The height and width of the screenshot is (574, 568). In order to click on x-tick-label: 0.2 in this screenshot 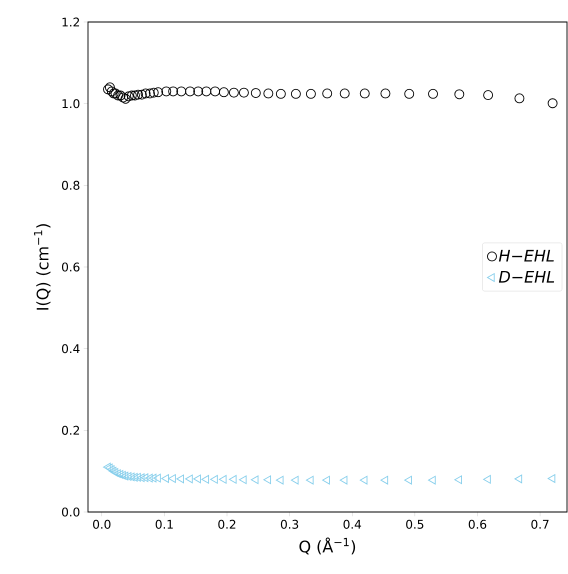, I will do `click(227, 524)`.